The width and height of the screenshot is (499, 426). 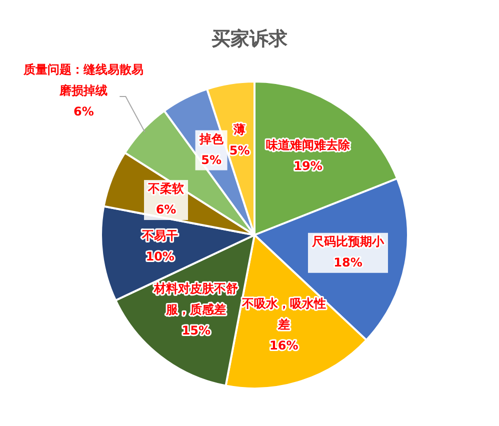 I want to click on slice-label: 材料对皮肤不舒服，质感差, so click(x=195, y=298).